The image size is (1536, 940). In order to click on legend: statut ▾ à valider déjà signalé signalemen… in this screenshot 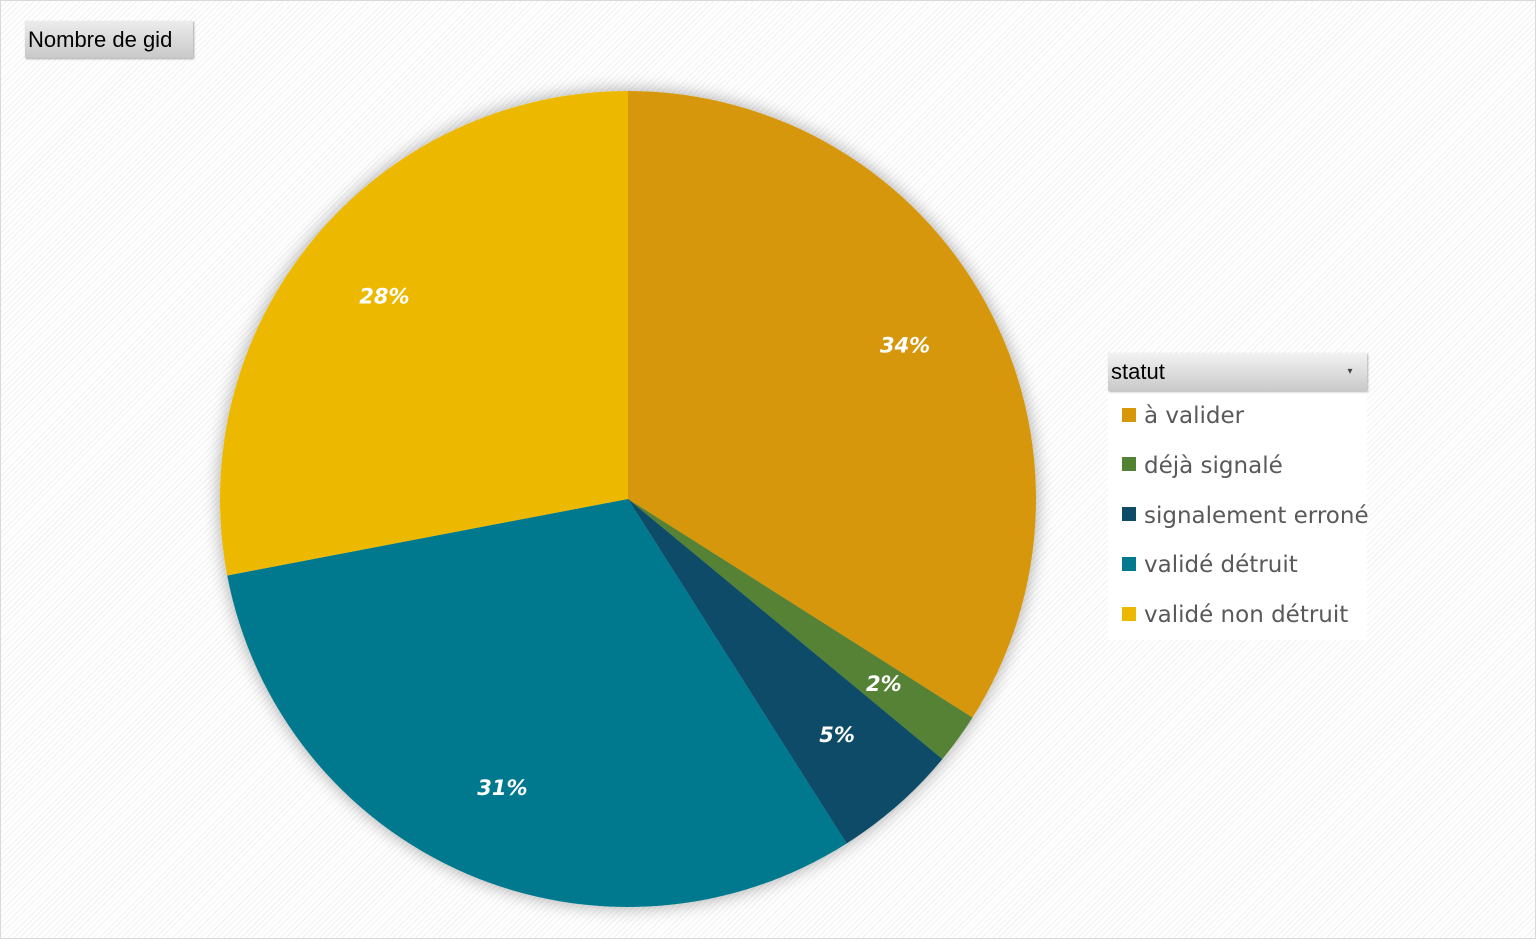, I will do `click(1238, 496)`.